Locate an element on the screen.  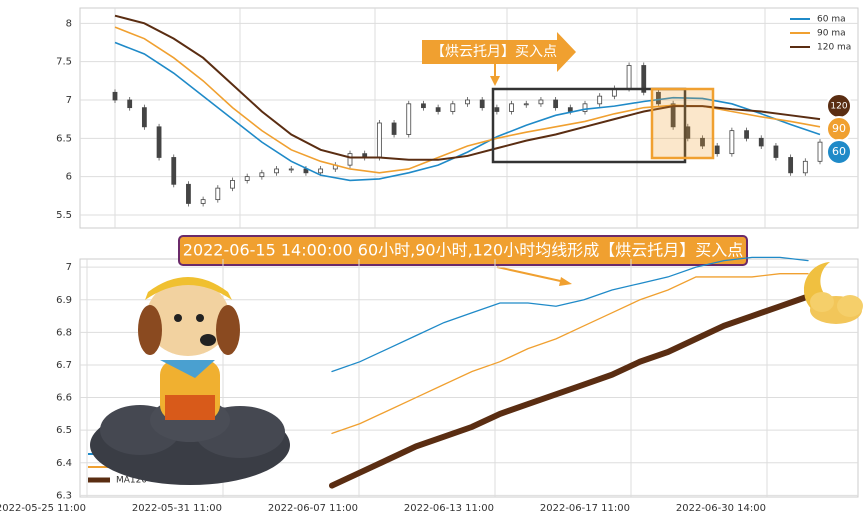
badge-label: 60 is located at coordinates (839, 151).